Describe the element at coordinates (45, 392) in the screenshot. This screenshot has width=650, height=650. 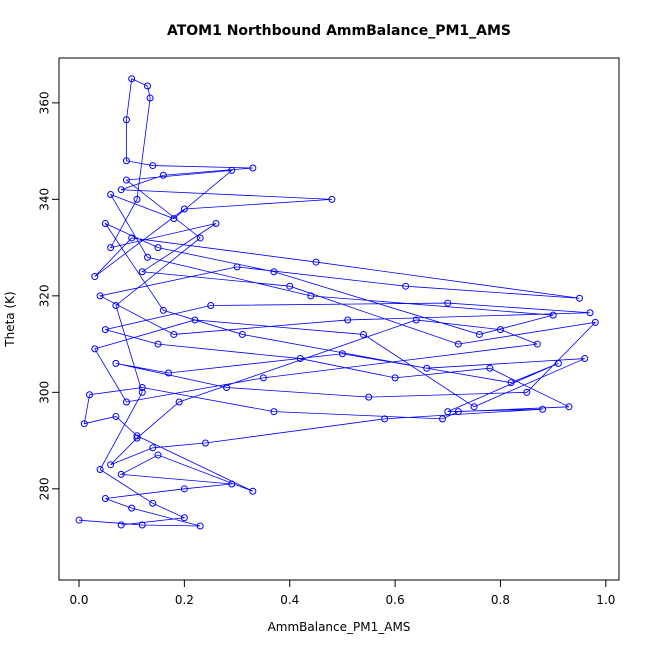
I see `y-tick-label: 300` at that location.